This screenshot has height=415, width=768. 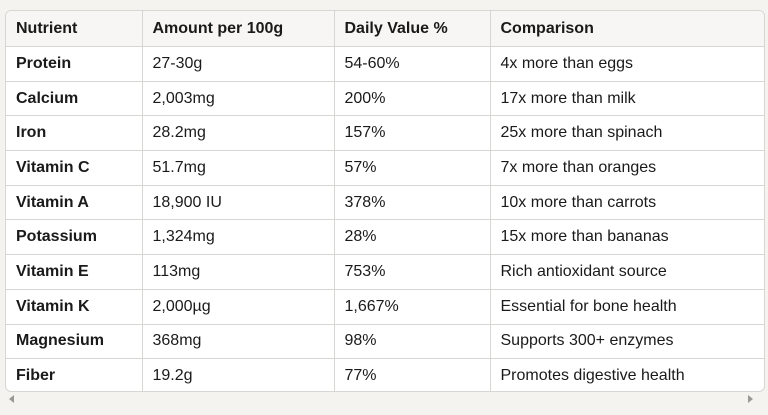 What do you see at coordinates (74, 99) in the screenshot?
I see `nutrient-cell: Calcium` at bounding box center [74, 99].